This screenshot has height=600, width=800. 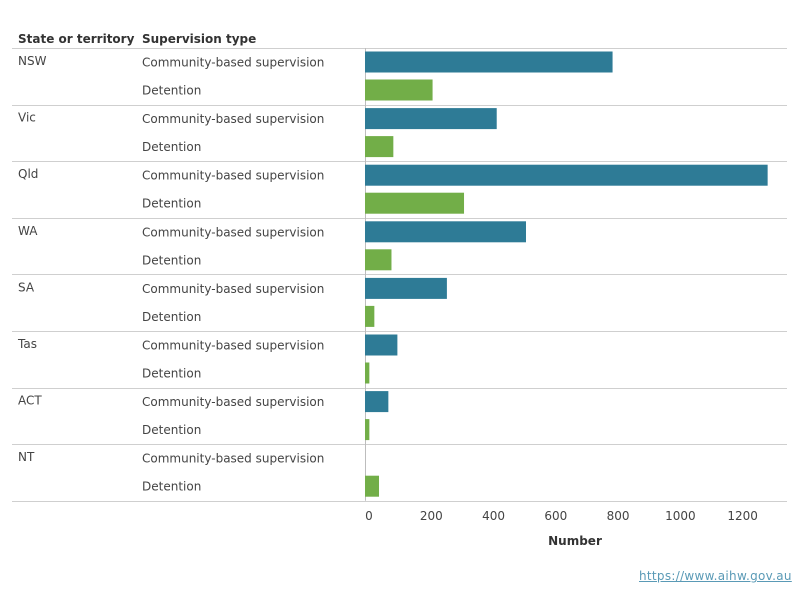 What do you see at coordinates (26, 457) in the screenshot?
I see `state-label: NT` at bounding box center [26, 457].